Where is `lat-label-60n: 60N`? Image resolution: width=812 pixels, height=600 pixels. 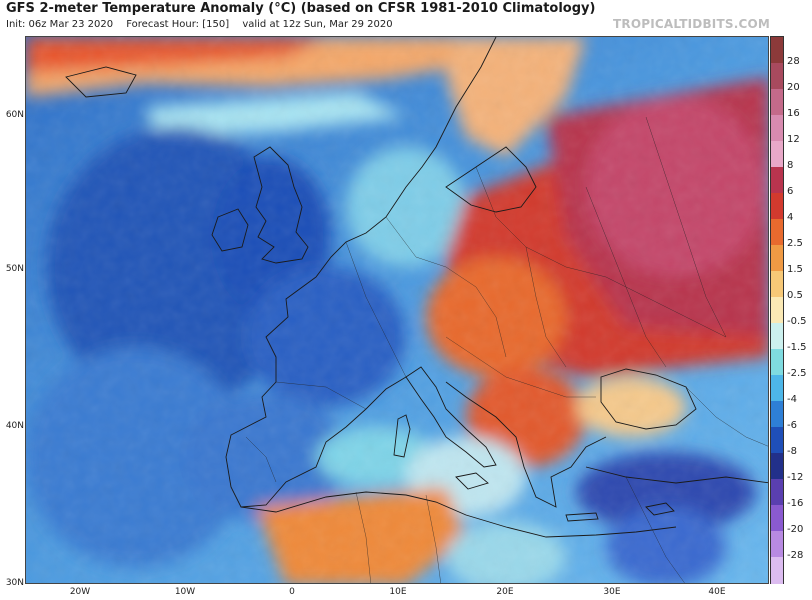 lat-label-60n: 60N is located at coordinates (14, 115).